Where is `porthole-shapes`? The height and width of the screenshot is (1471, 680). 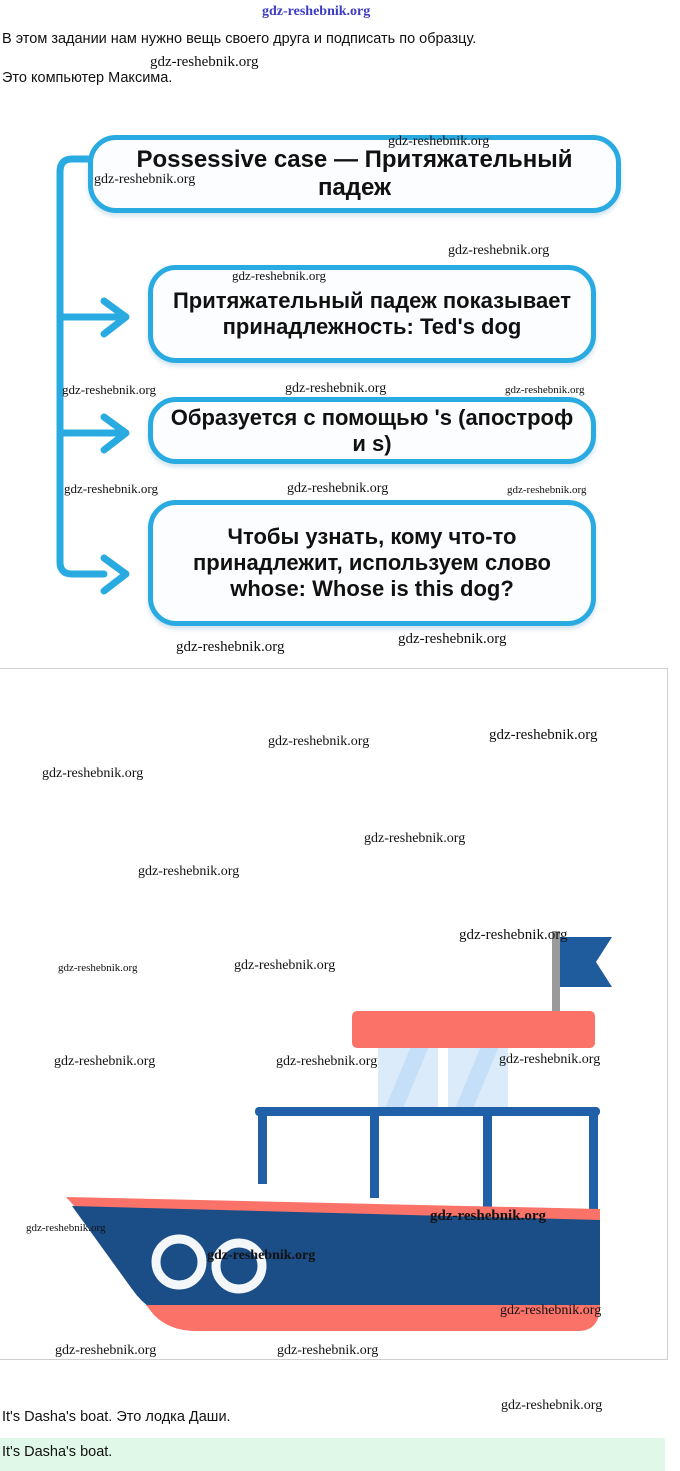 porthole-shapes is located at coordinates (209, 1264).